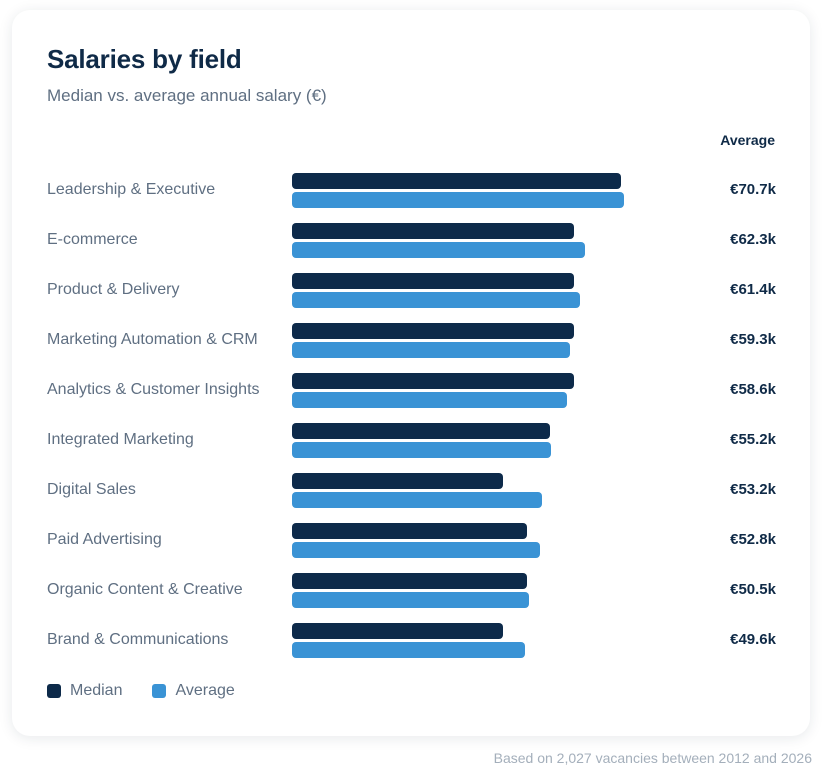 The height and width of the screenshot is (768, 824). What do you see at coordinates (144, 59) in the screenshot?
I see `chart-title: Salaries by field` at bounding box center [144, 59].